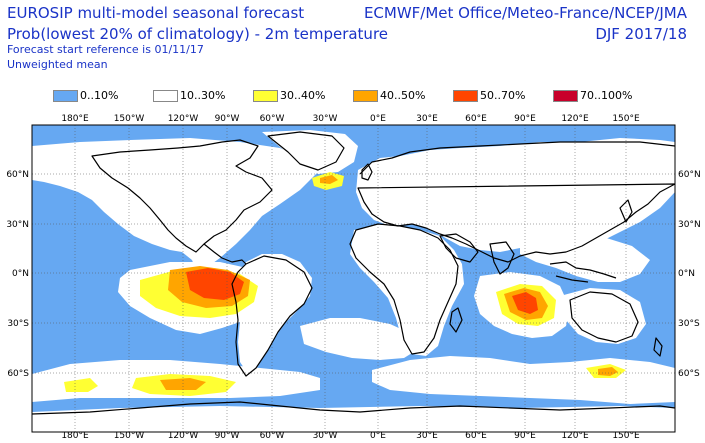  I want to click on left-latitude-ticks: 60°N 30°N 0°N 30°S 60°S, so click(17, 274).